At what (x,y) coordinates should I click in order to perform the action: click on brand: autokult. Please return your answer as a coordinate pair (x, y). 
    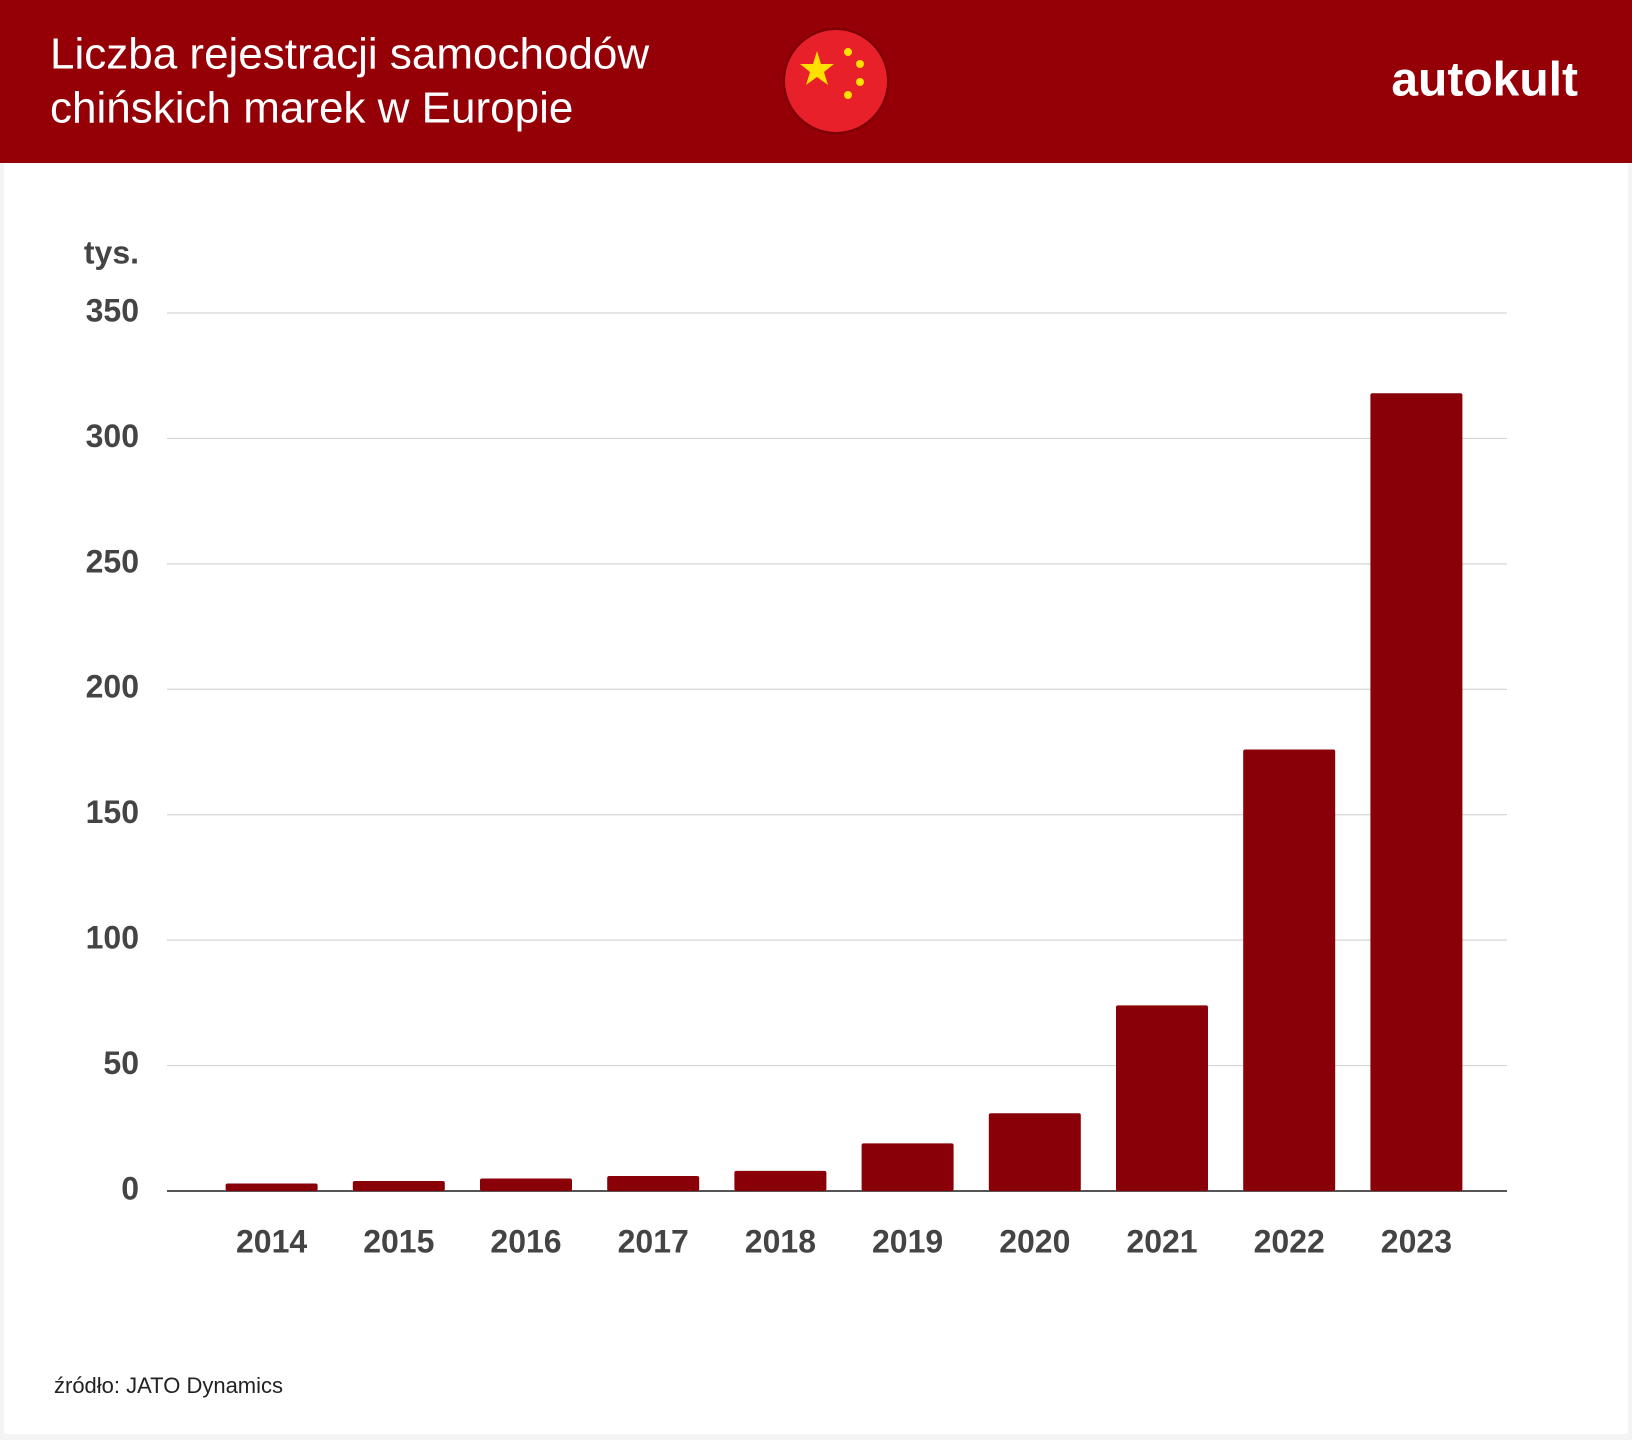
    Looking at the image, I should click on (1484, 80).